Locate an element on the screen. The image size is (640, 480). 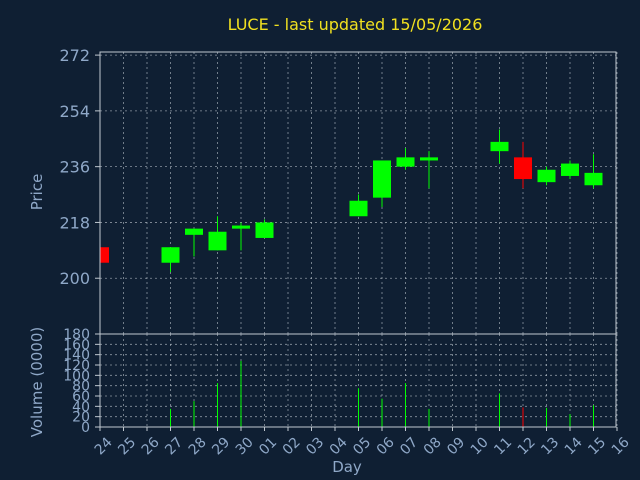
price-tick-label: 218 is located at coordinates (74, 222).